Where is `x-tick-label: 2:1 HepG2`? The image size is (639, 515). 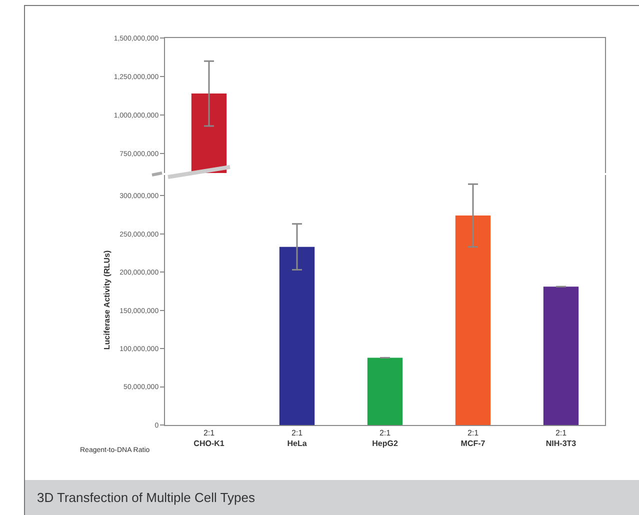
x-tick-label: 2:1 HepG2 is located at coordinates (385, 438).